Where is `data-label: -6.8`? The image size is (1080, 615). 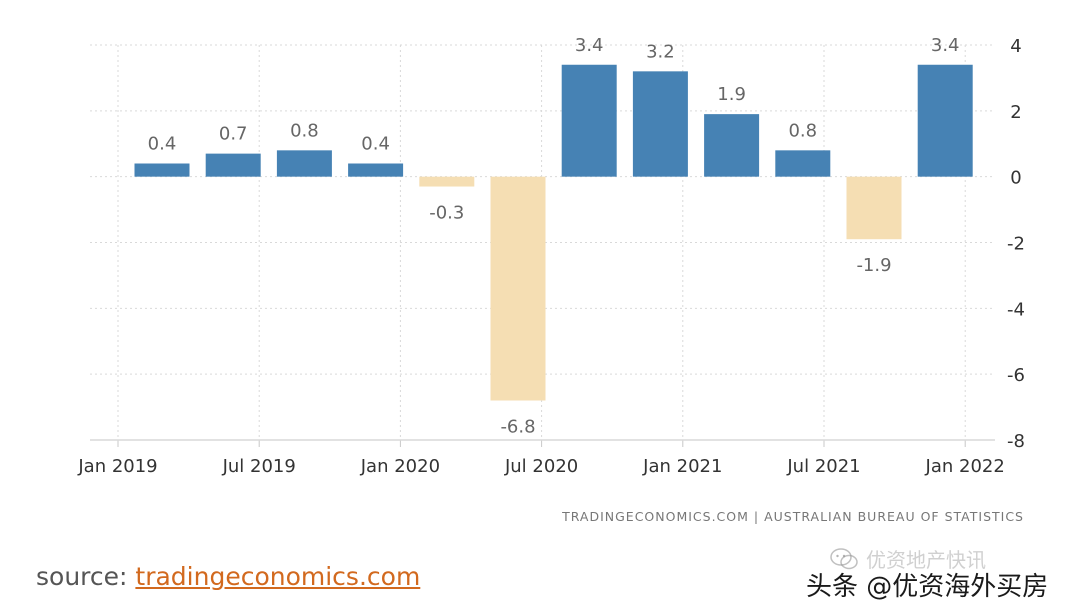
data-label: -6.8 is located at coordinates (517, 427).